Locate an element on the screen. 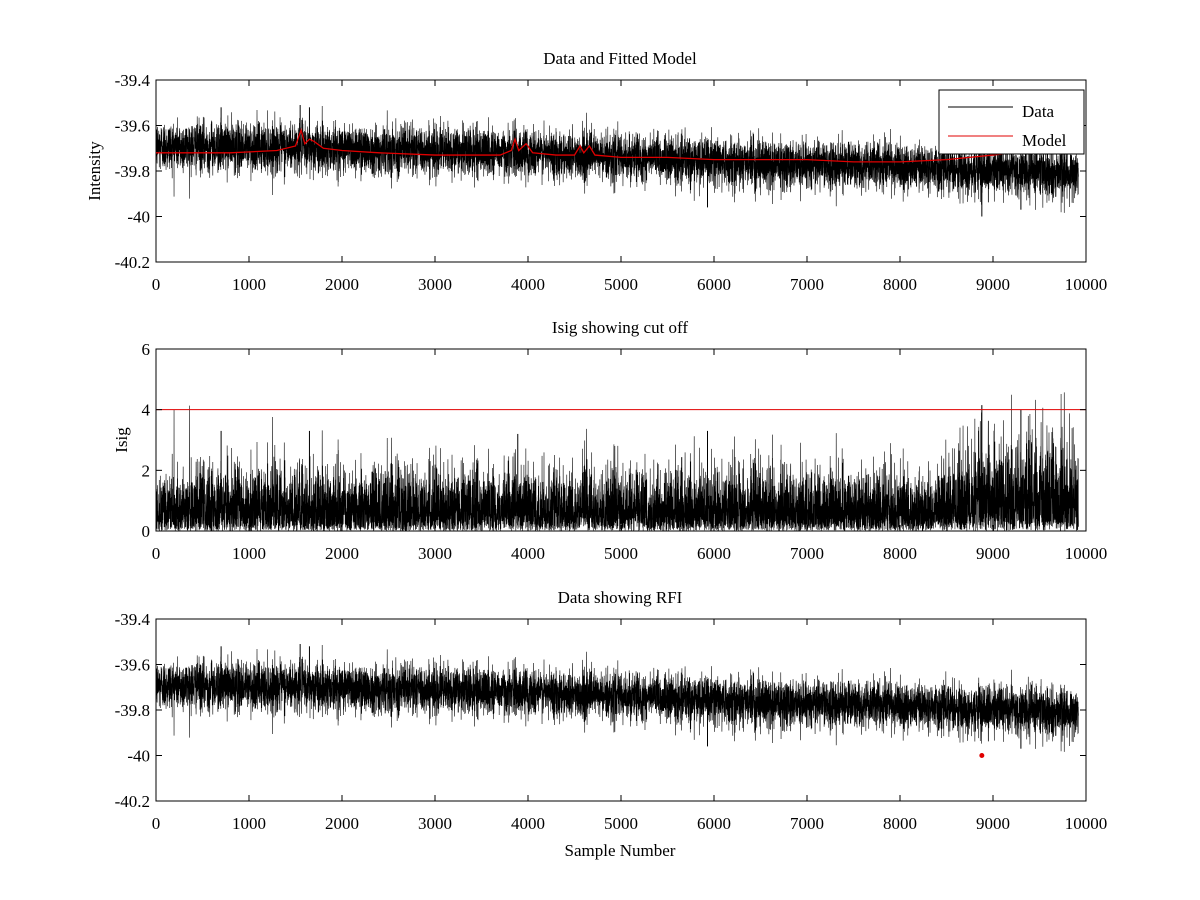 The height and width of the screenshot is (900, 1200). y-tick-label: 4 is located at coordinates (146, 410).